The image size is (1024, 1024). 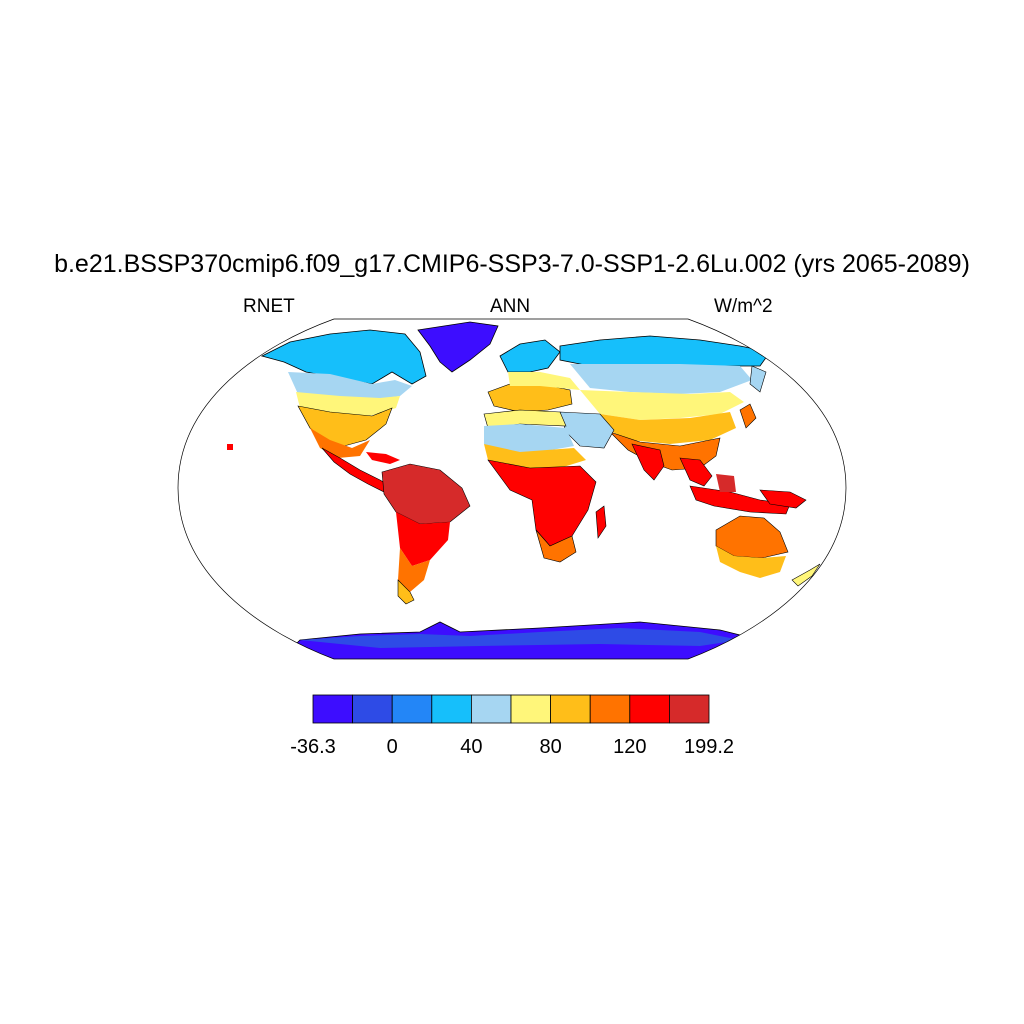 I want to click on indonesia, so click(x=740, y=500).